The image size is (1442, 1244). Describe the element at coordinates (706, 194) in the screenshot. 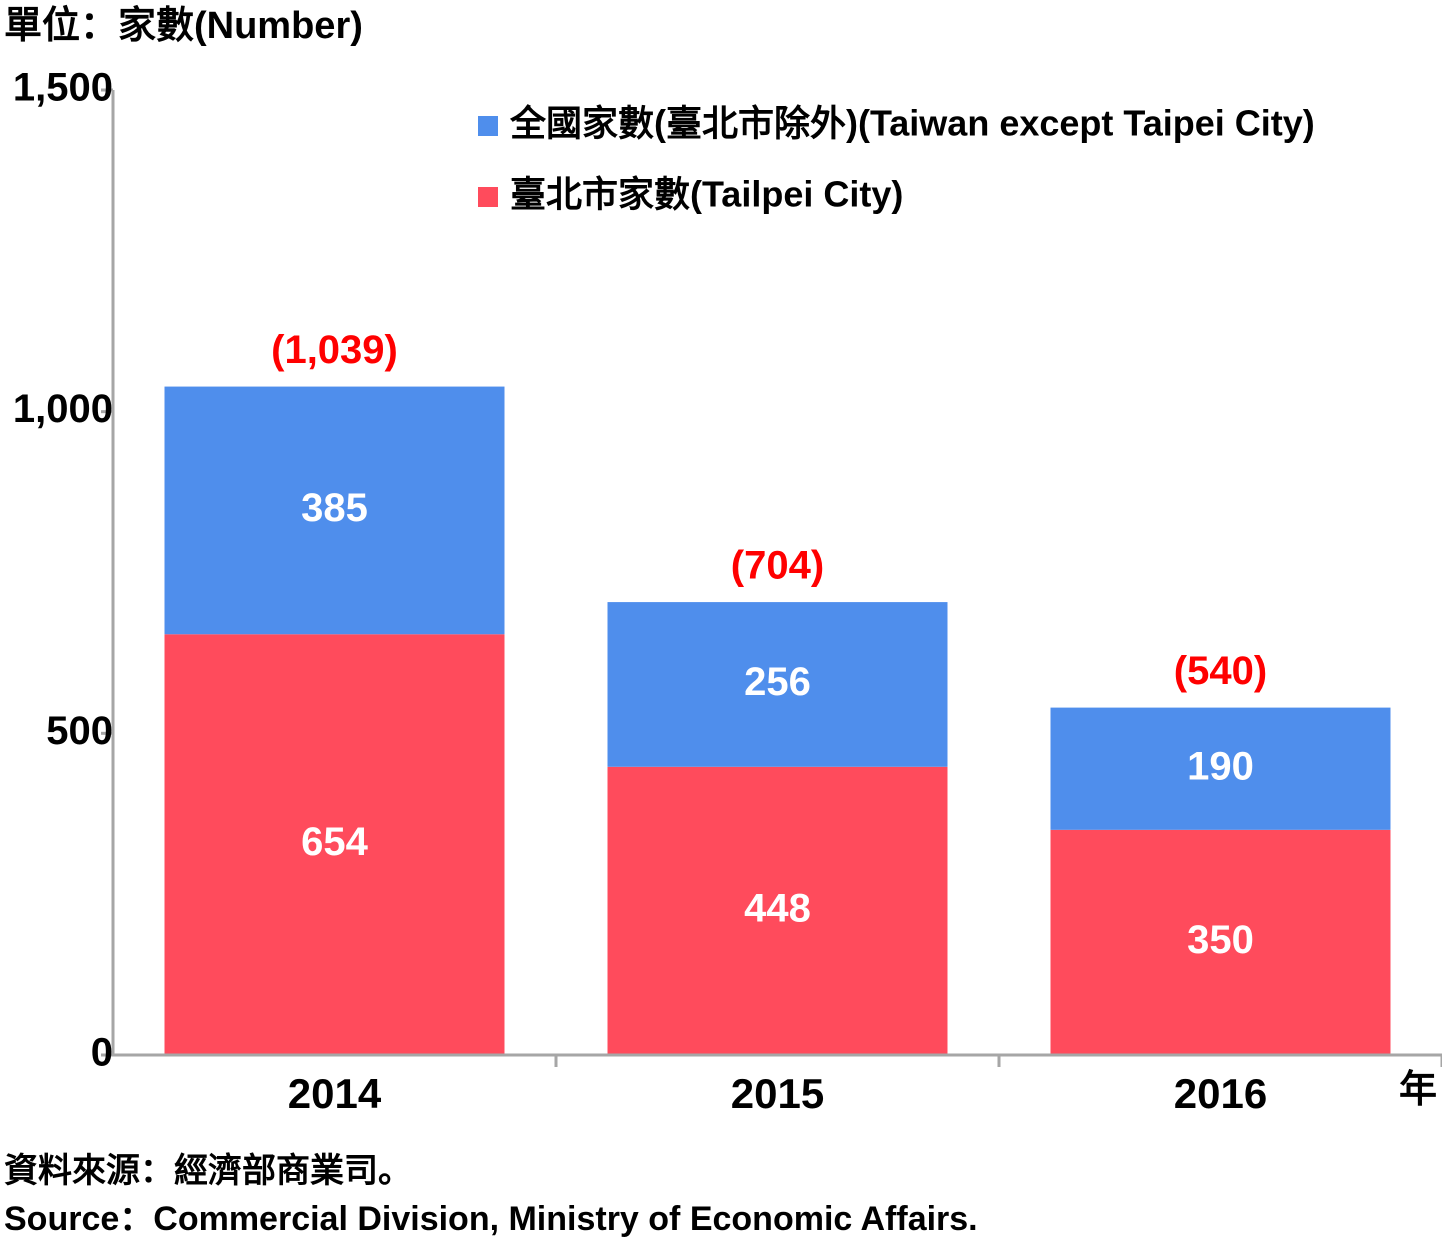

I see `legend-label: 臺北市家數(Tailpei City)` at that location.